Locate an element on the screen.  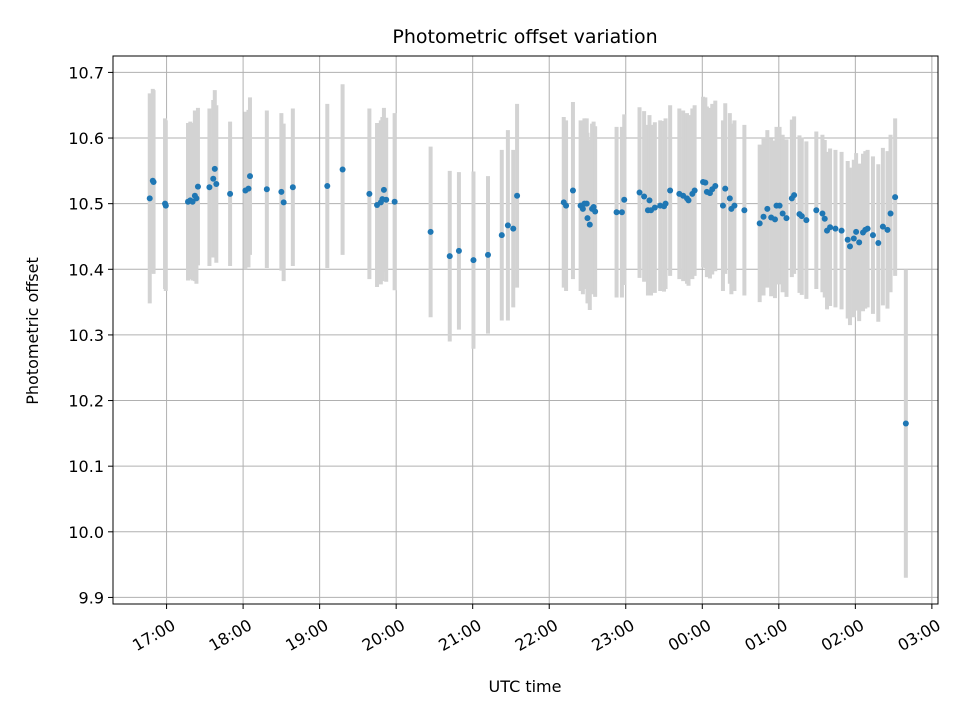
y-tick-label: 10.3 is located at coordinates (86, 335).